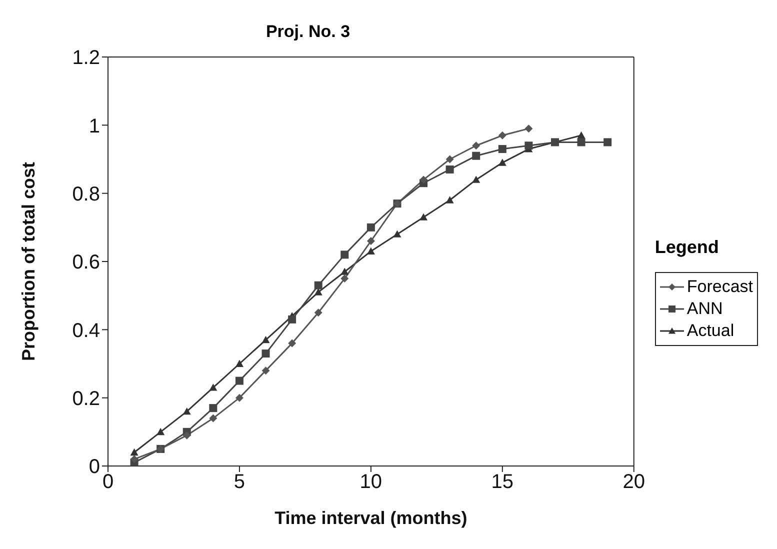 The image size is (777, 549). Describe the element at coordinates (240, 482) in the screenshot. I see `x-tick-label: 5` at that location.